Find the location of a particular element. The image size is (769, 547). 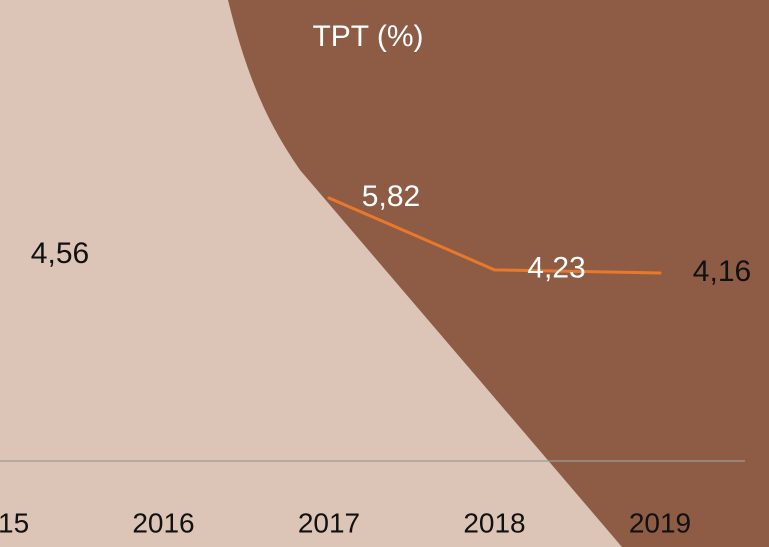

x-tick-label: 2017 is located at coordinates (329, 522).